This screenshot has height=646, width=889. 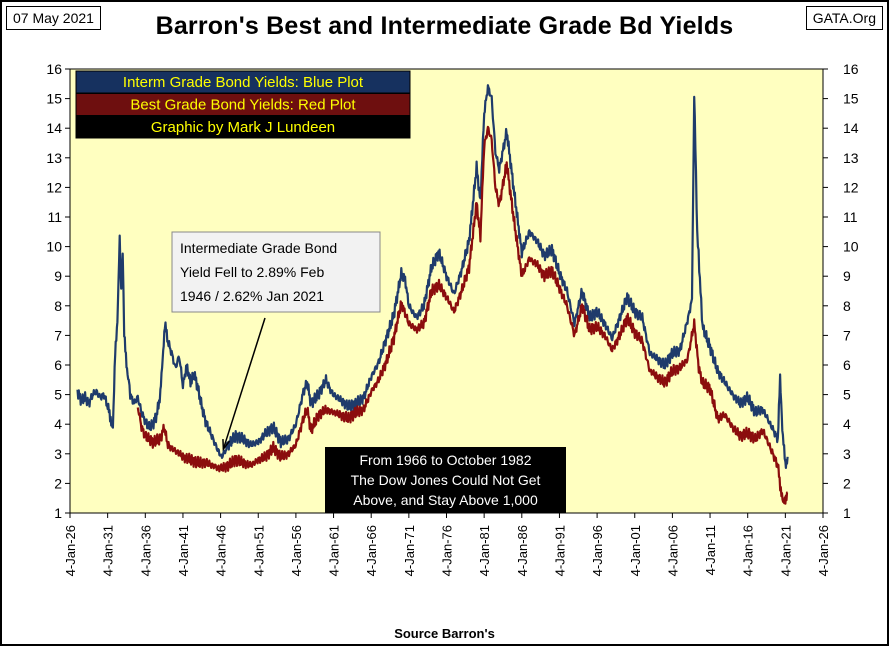 What do you see at coordinates (58, 335) in the screenshot?
I see `ytick-label-left: 7` at bounding box center [58, 335].